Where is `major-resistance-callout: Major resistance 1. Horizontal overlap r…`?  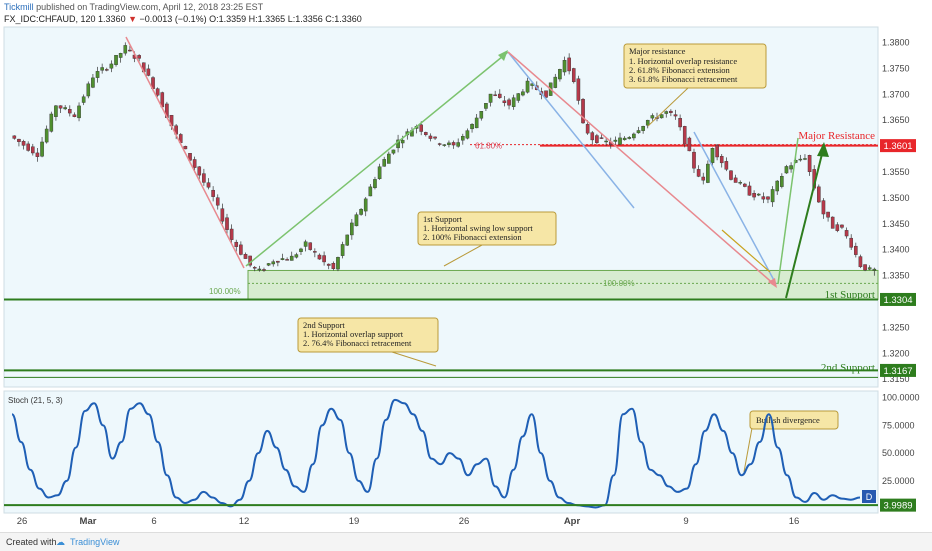
major-resistance-callout: Major resistance 1. Horizontal overlap r… is located at coordinates (695, 85).